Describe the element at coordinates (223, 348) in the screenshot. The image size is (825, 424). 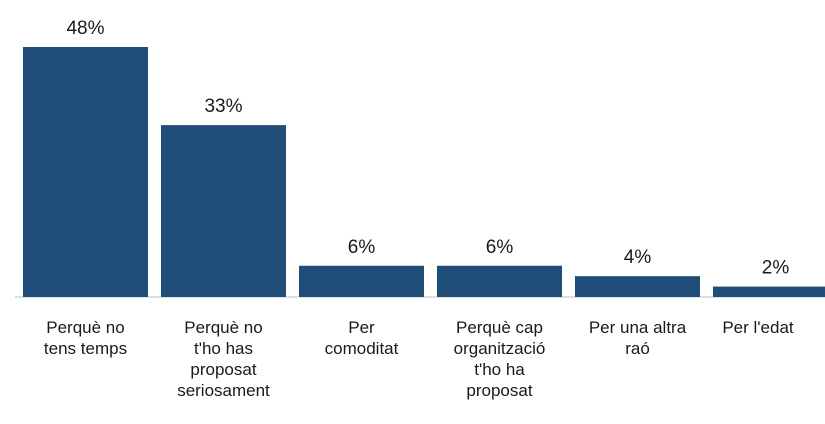
I see `category-label-line: t'ho has` at that location.